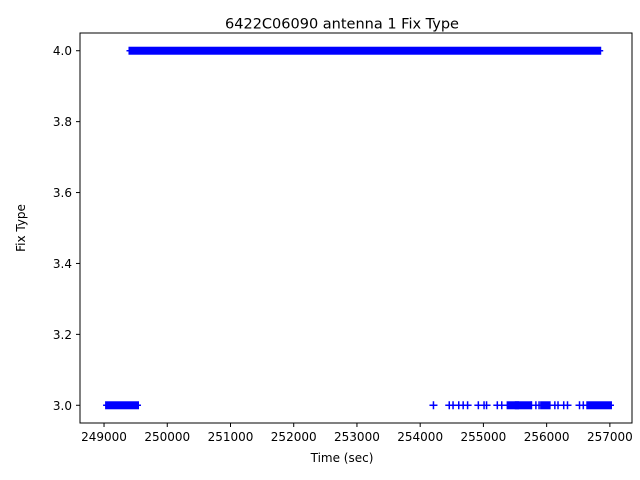 The image size is (640, 480). What do you see at coordinates (294, 437) in the screenshot?
I see `x-tick-label: 252000` at bounding box center [294, 437].